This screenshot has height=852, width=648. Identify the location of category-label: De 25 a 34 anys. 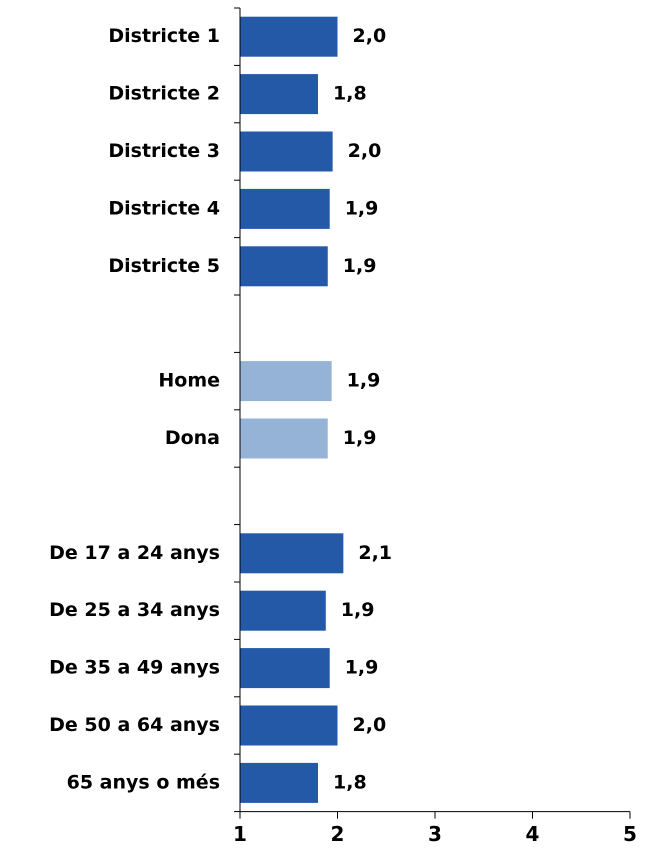
(134, 610).